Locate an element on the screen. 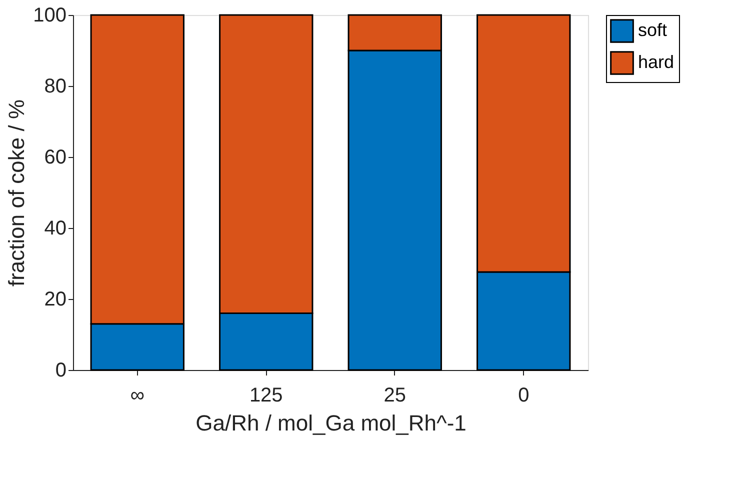 The width and height of the screenshot is (740, 483). y-tick-label: 60 is located at coordinates (55, 157).